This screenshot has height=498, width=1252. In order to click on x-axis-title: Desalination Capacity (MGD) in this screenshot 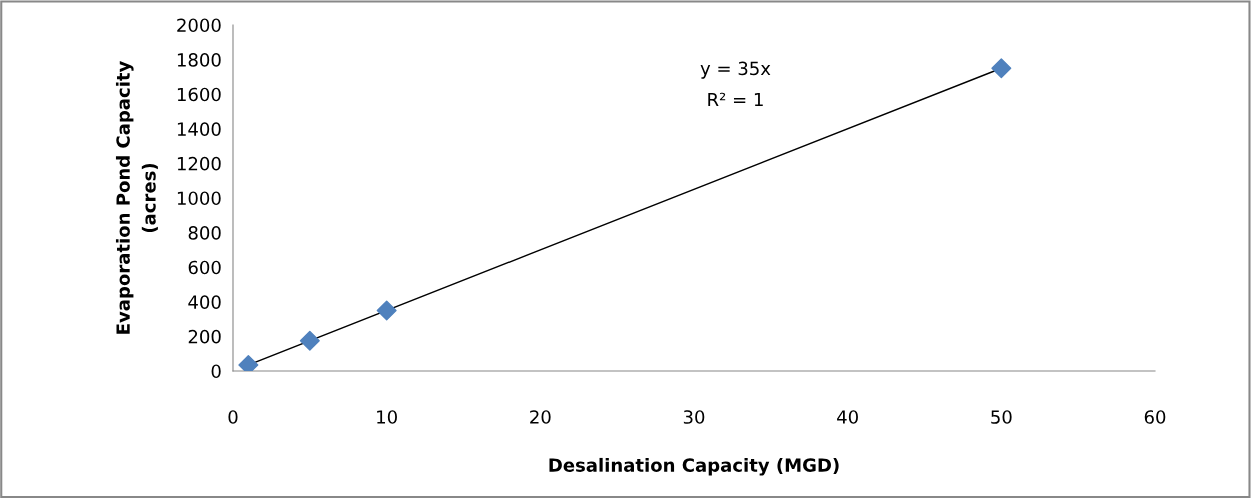, I will do `click(694, 466)`.